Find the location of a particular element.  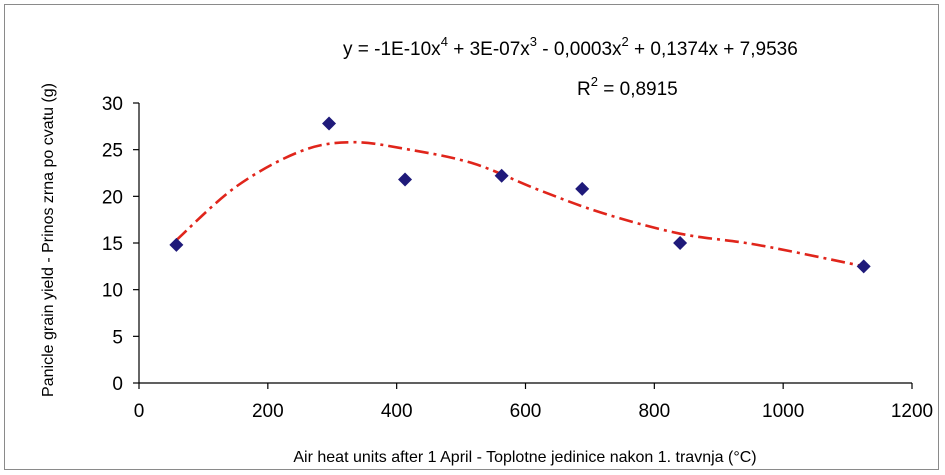

x-tick-label: 600 is located at coordinates (526, 411).